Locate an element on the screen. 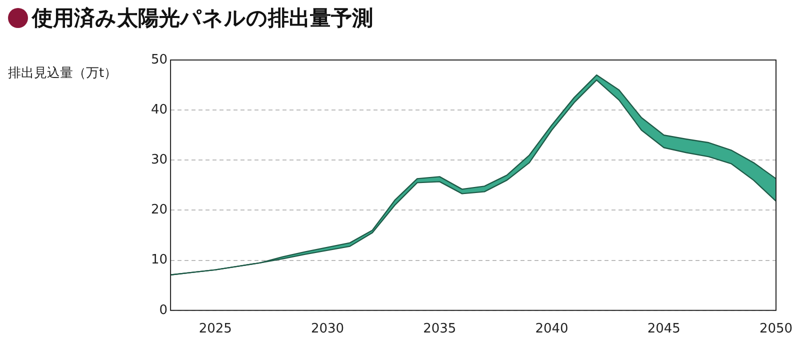 This screenshot has width=800, height=340. y-tick-label: 10 is located at coordinates (159, 260).